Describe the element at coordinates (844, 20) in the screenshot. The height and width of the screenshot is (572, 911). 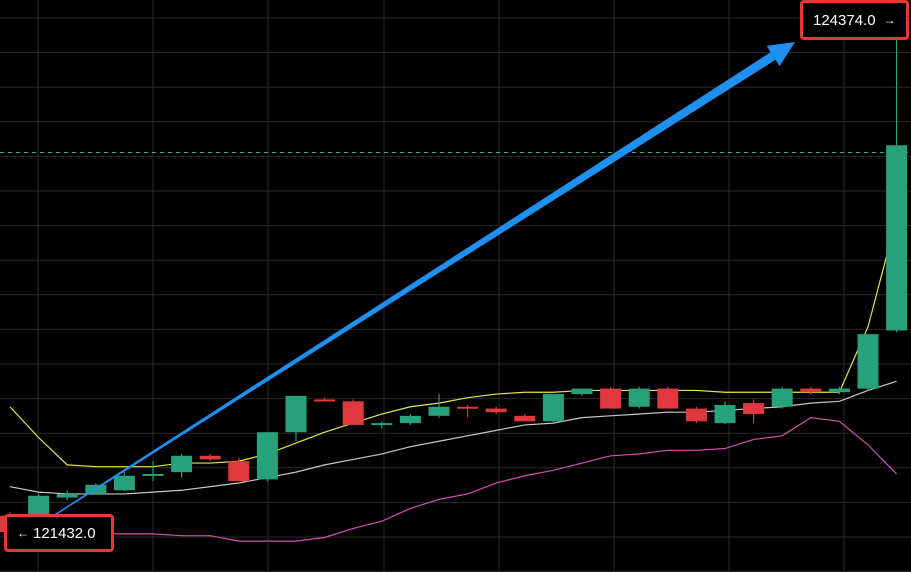
I see `high-price-text: 124374.0` at that location.